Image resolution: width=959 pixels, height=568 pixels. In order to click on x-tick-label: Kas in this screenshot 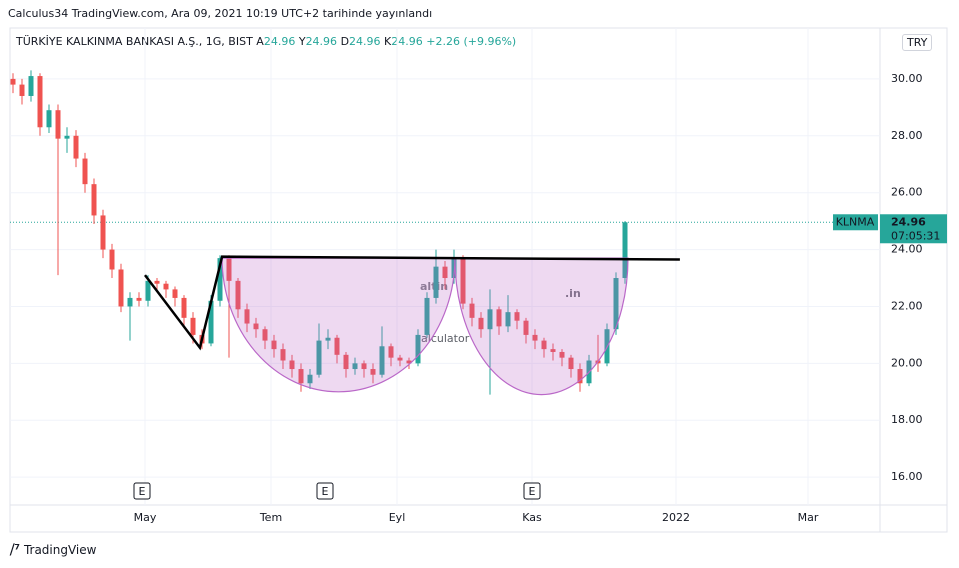, I will do `click(532, 517)`.